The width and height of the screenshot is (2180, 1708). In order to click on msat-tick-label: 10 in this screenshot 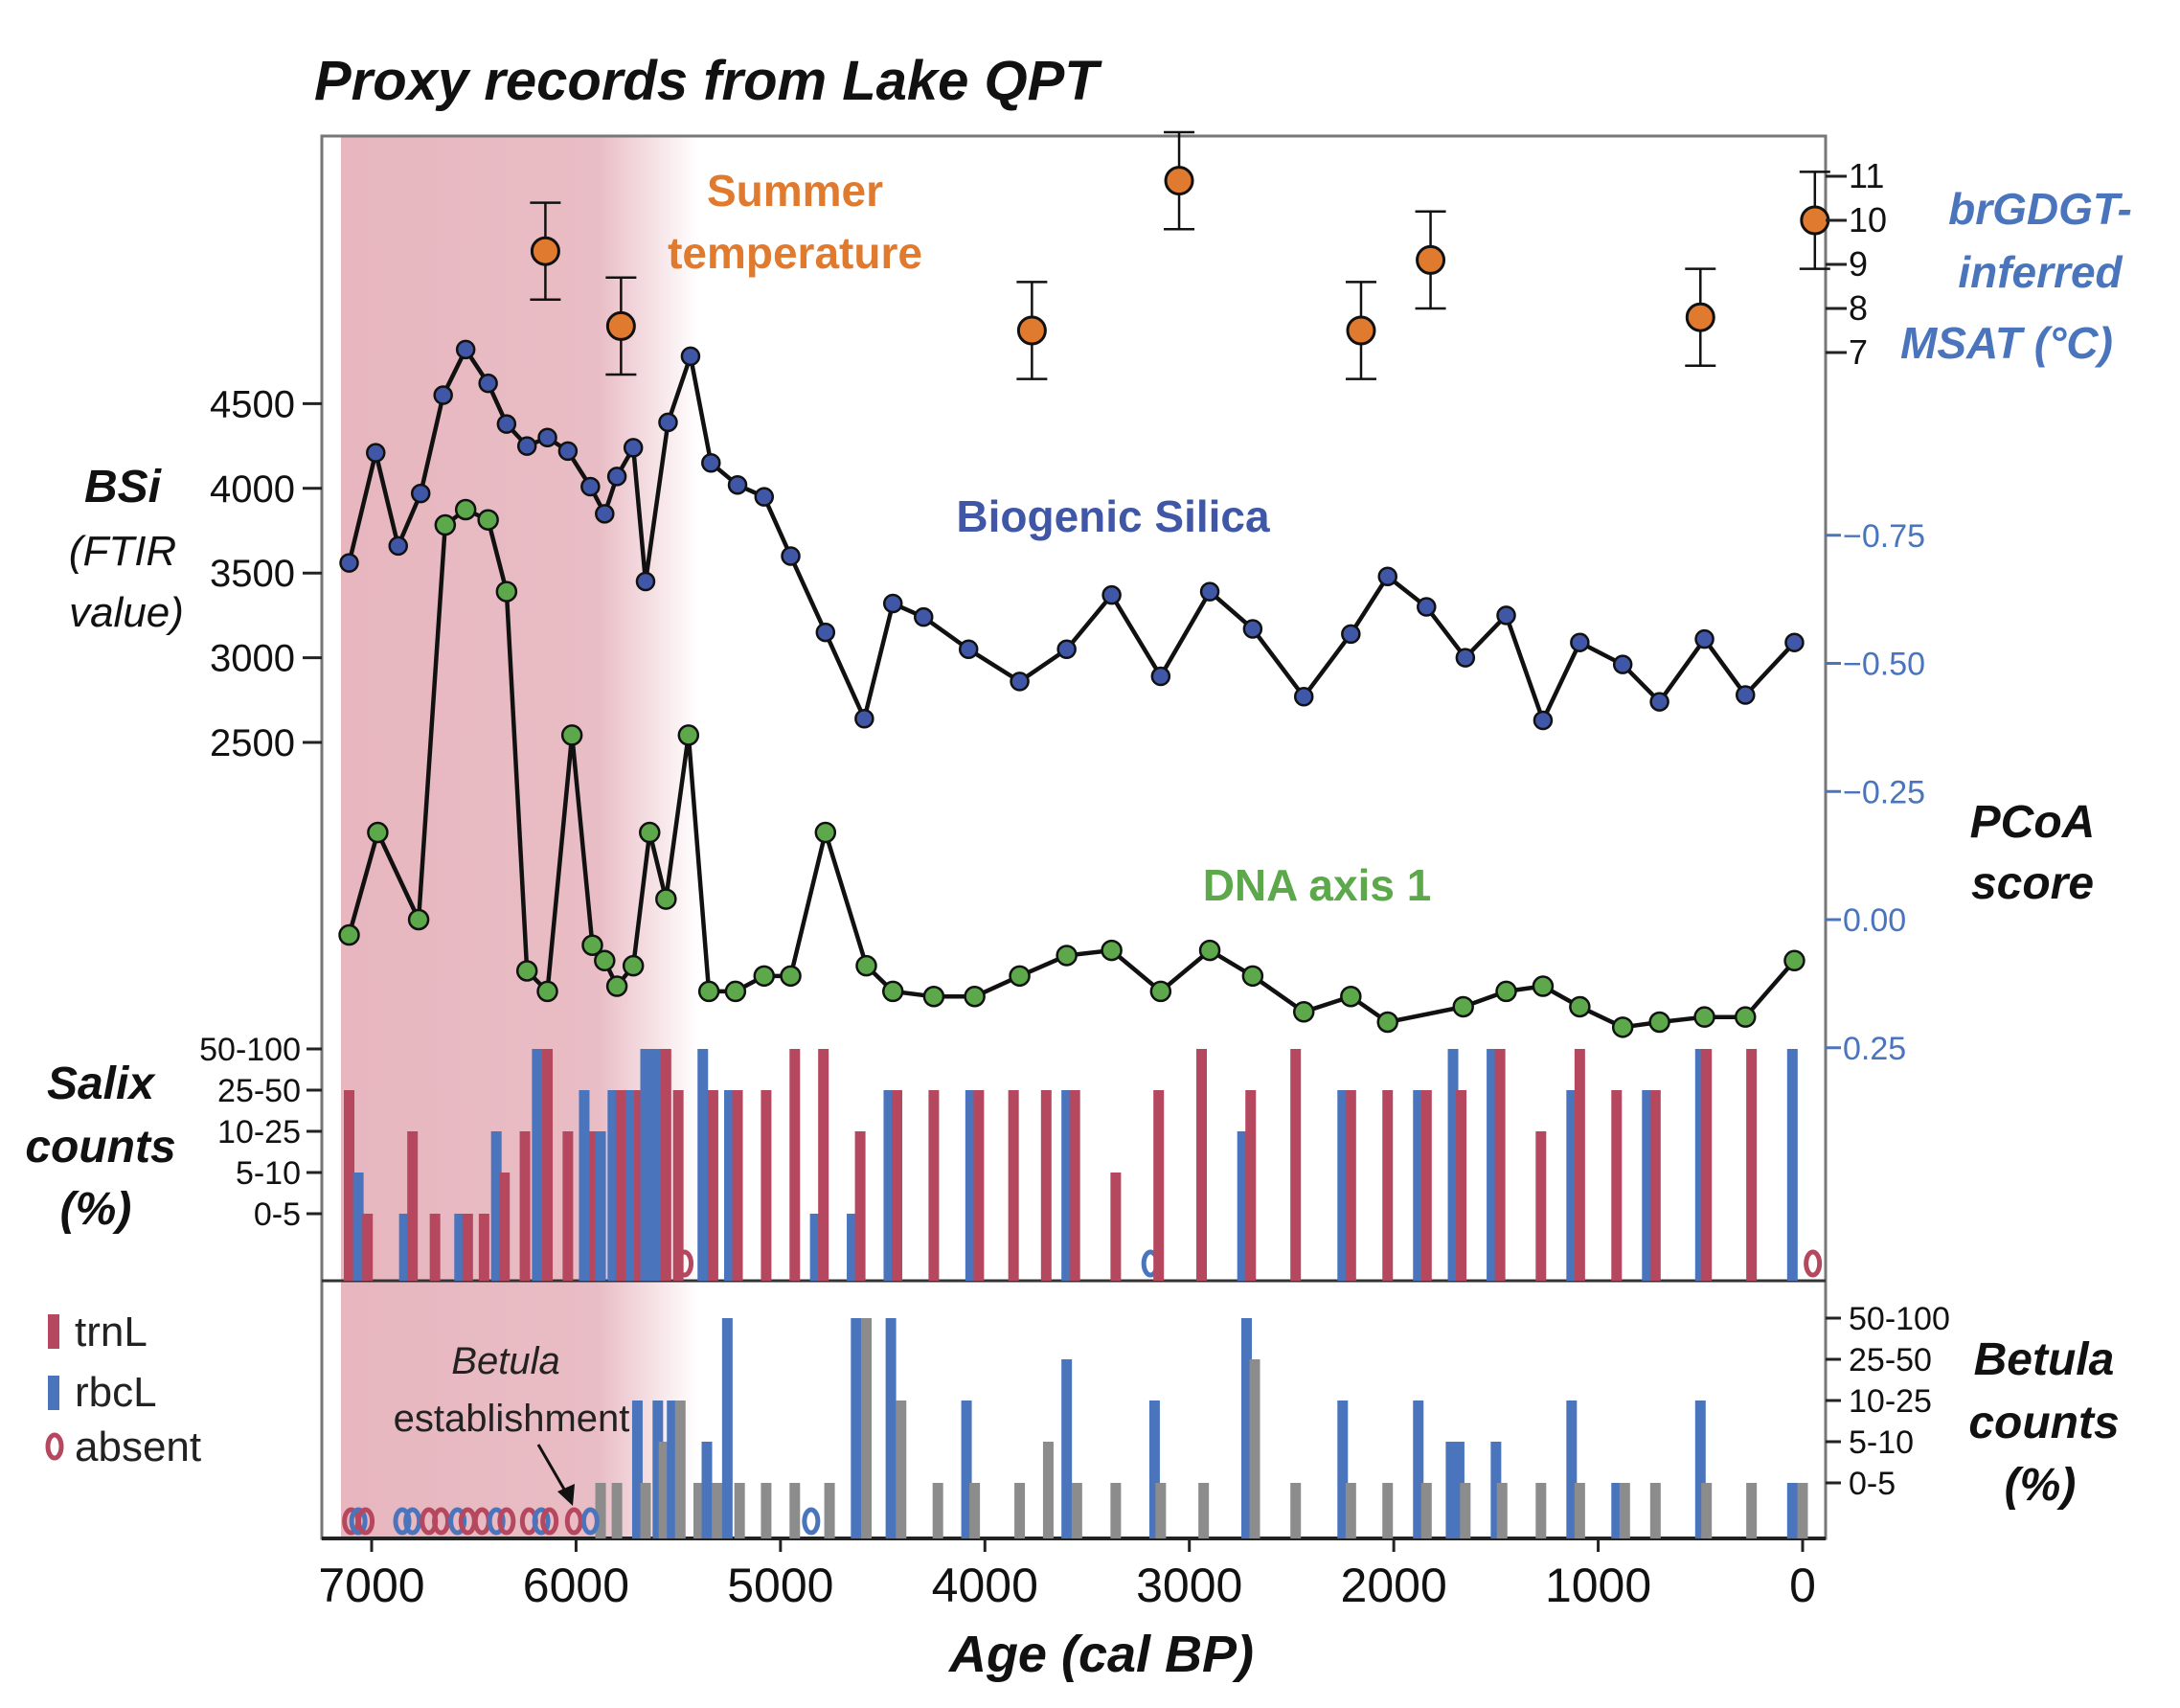, I will do `click(1868, 219)`.